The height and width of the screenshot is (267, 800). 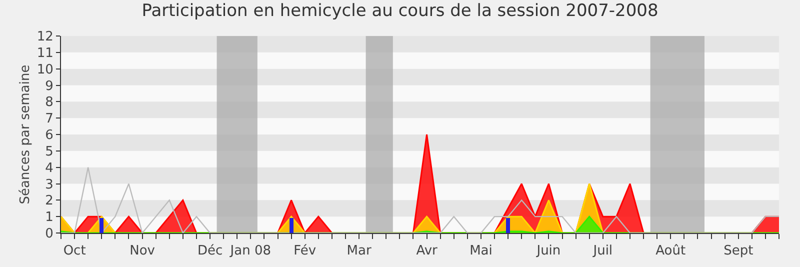 What do you see at coordinates (427, 251) in the screenshot?
I see `x-tick-label: Avr` at bounding box center [427, 251].